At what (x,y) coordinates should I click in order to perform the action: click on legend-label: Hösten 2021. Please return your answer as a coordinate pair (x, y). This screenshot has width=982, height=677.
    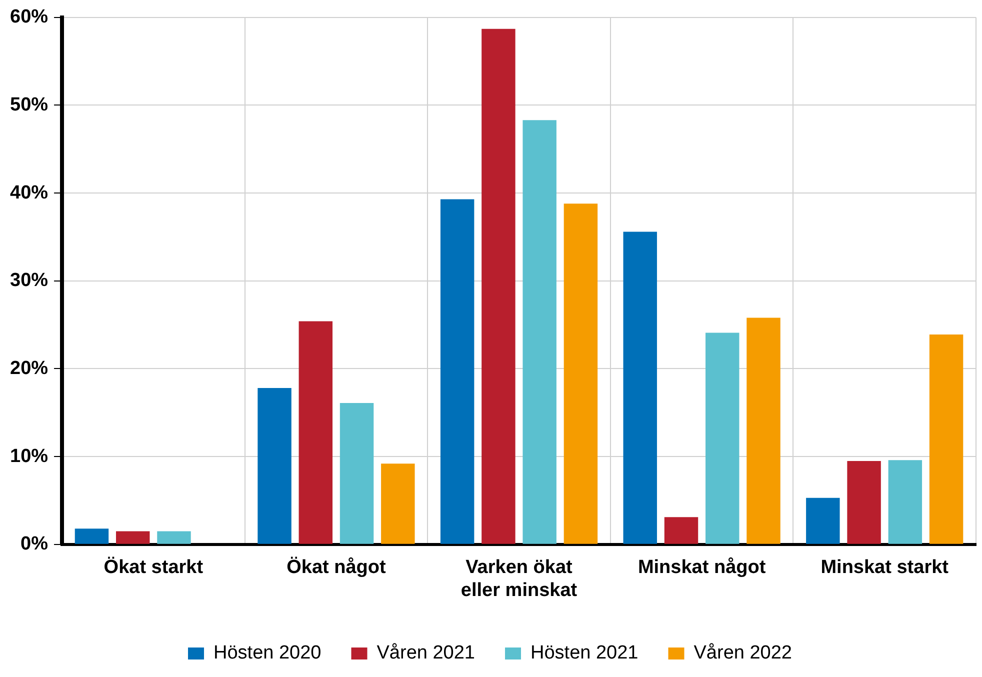
    Looking at the image, I should click on (584, 653).